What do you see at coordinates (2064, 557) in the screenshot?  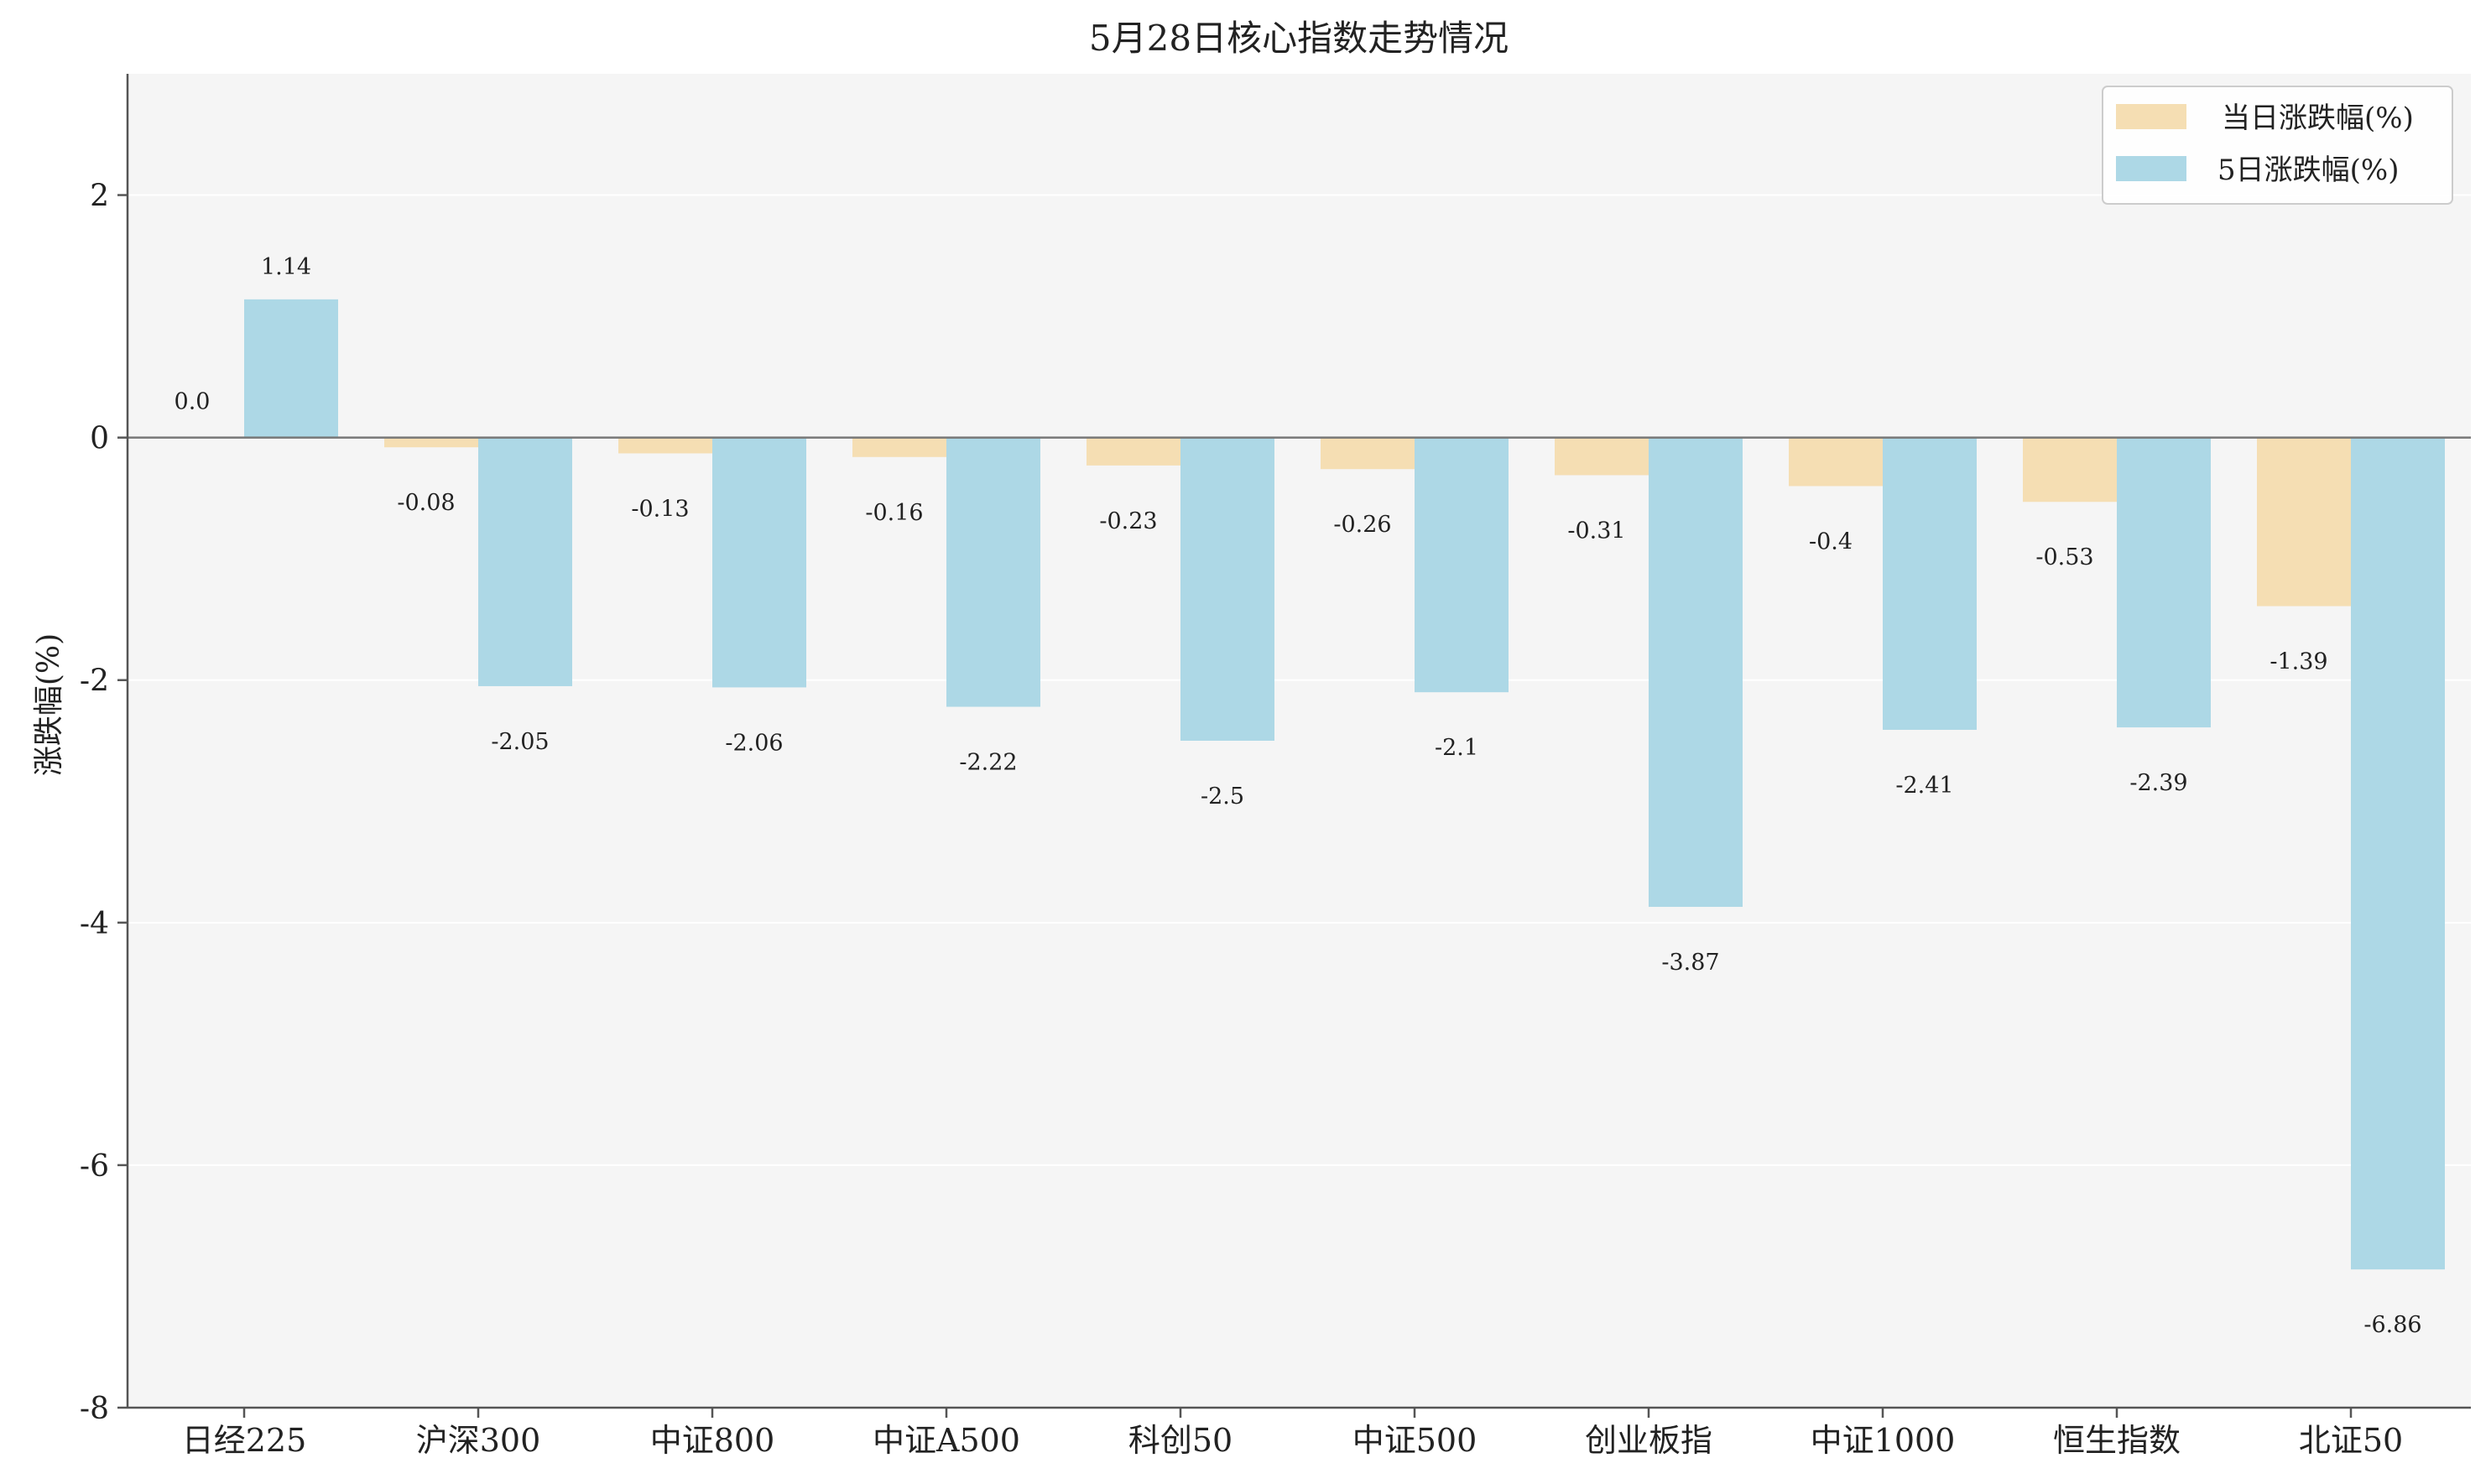 I see `data-label-daily: -0.53` at bounding box center [2064, 557].